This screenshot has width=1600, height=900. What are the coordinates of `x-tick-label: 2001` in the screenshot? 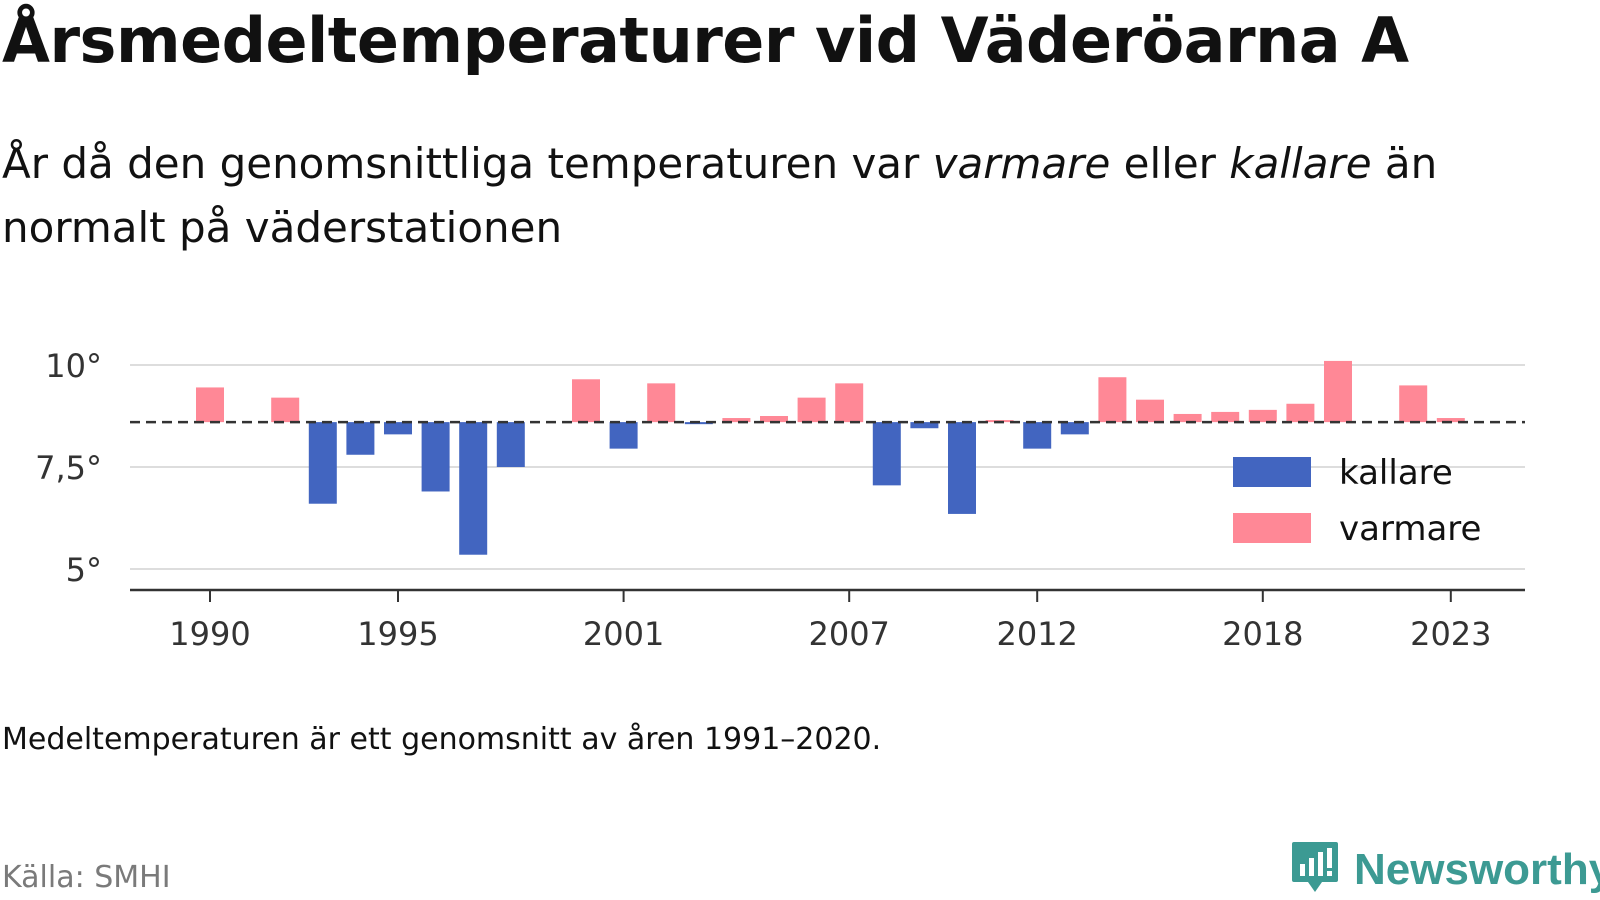 It's located at (623, 634).